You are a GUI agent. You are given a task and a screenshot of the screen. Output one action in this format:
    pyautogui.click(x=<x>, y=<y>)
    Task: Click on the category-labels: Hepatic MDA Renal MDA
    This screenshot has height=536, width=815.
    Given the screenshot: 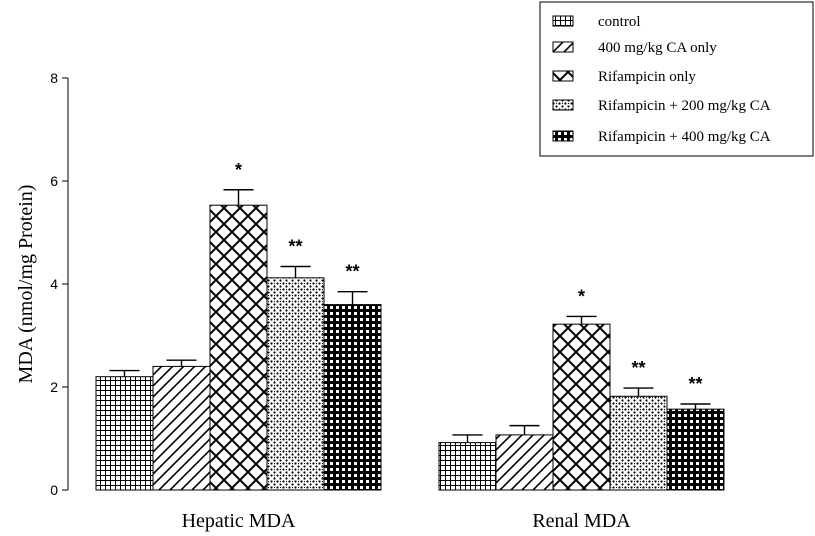 What is the action you would take?
    pyautogui.click(x=407, y=521)
    